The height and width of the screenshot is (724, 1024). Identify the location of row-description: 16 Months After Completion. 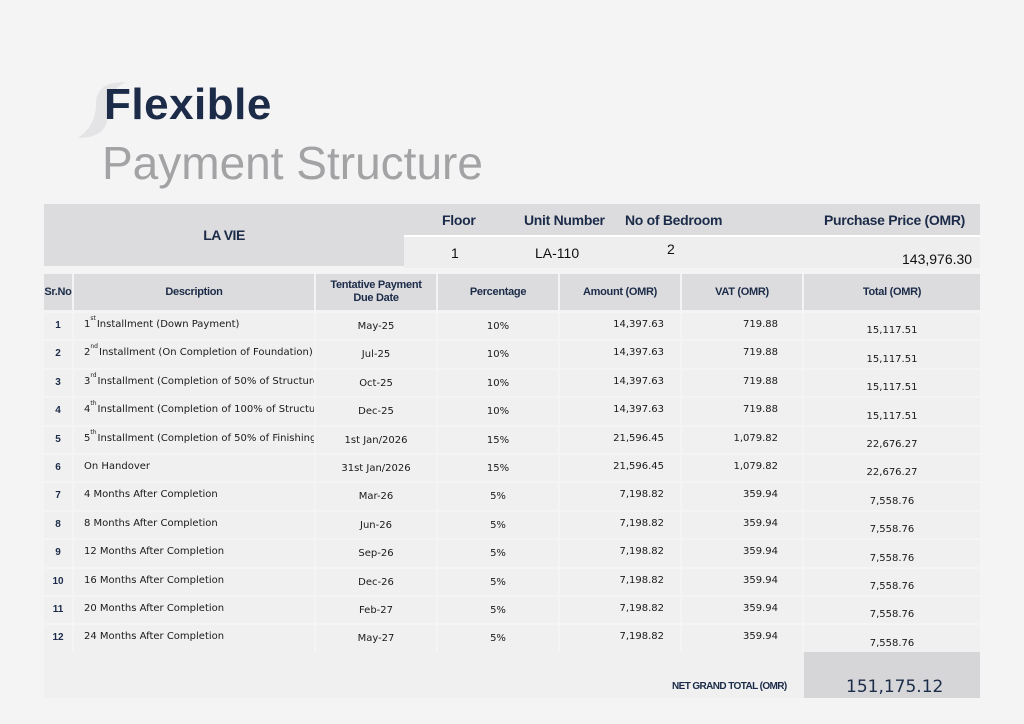
(195, 581).